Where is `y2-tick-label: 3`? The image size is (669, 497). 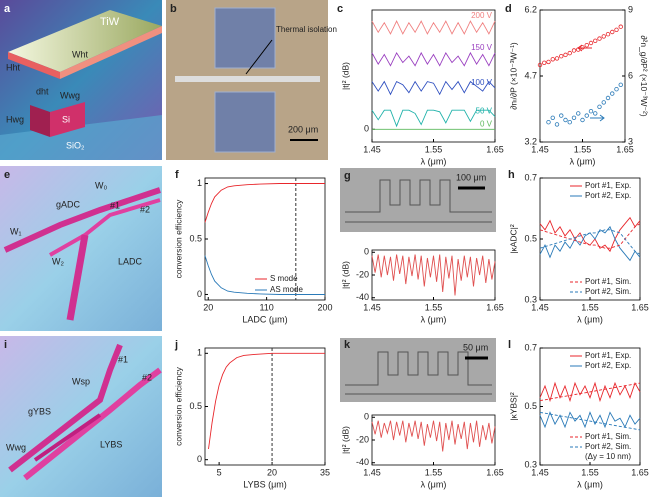
y2-tick-label: 3 is located at coordinates (630, 141).